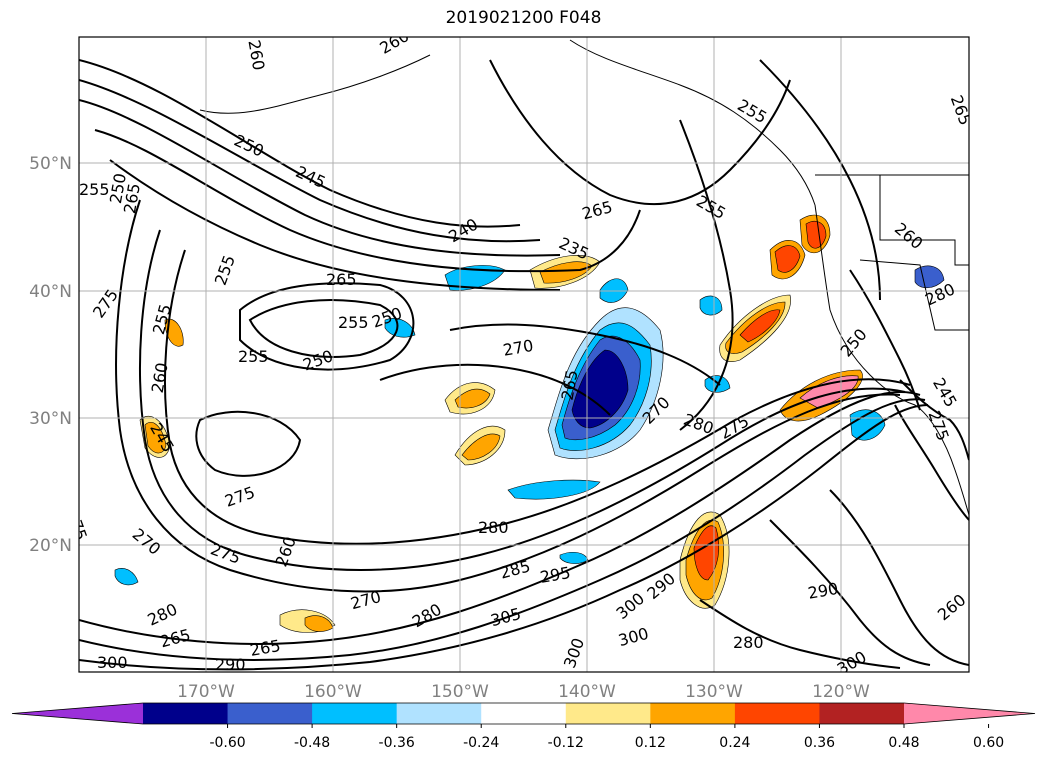 The image size is (1047, 763). What do you see at coordinates (50, 164) in the screenshot?
I see `lat-label-50: 50°N` at bounding box center [50, 164].